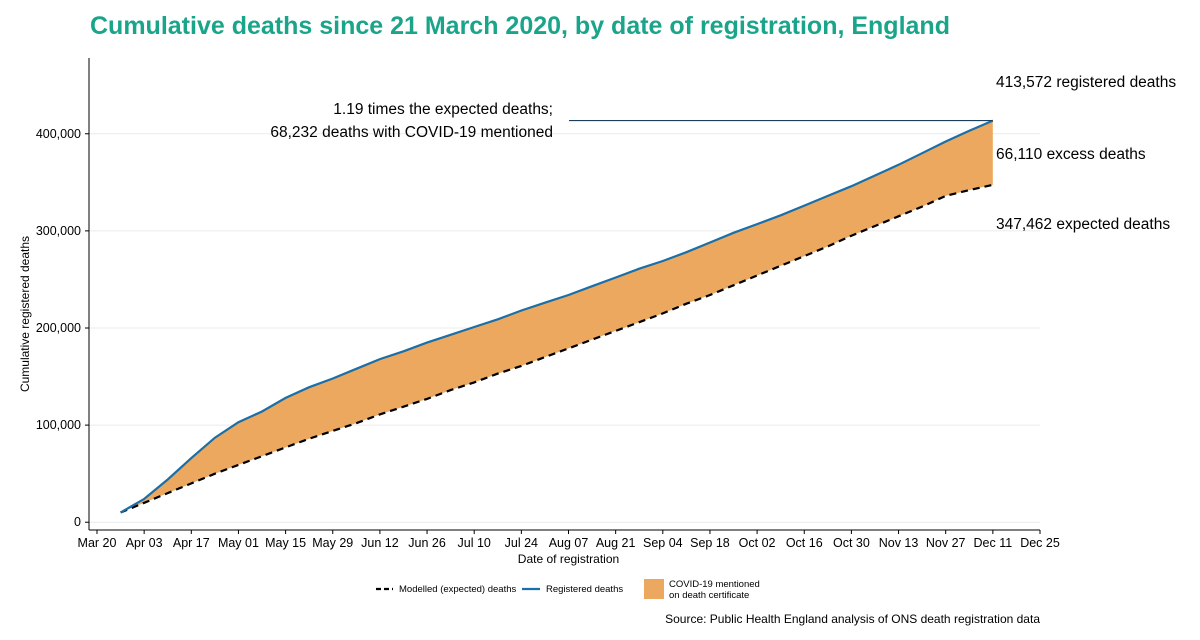  Describe the element at coordinates (144, 543) in the screenshot. I see `x-tick-label: Apr 03` at that location.